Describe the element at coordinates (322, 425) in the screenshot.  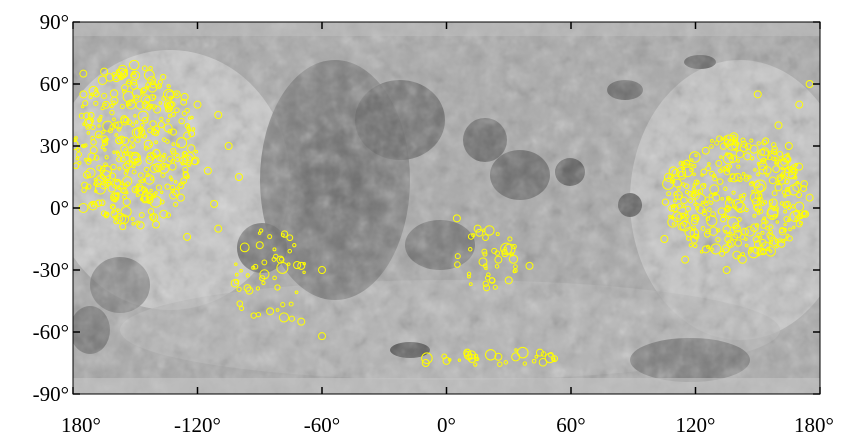
I see `x-tick-label: -60°` at that location.